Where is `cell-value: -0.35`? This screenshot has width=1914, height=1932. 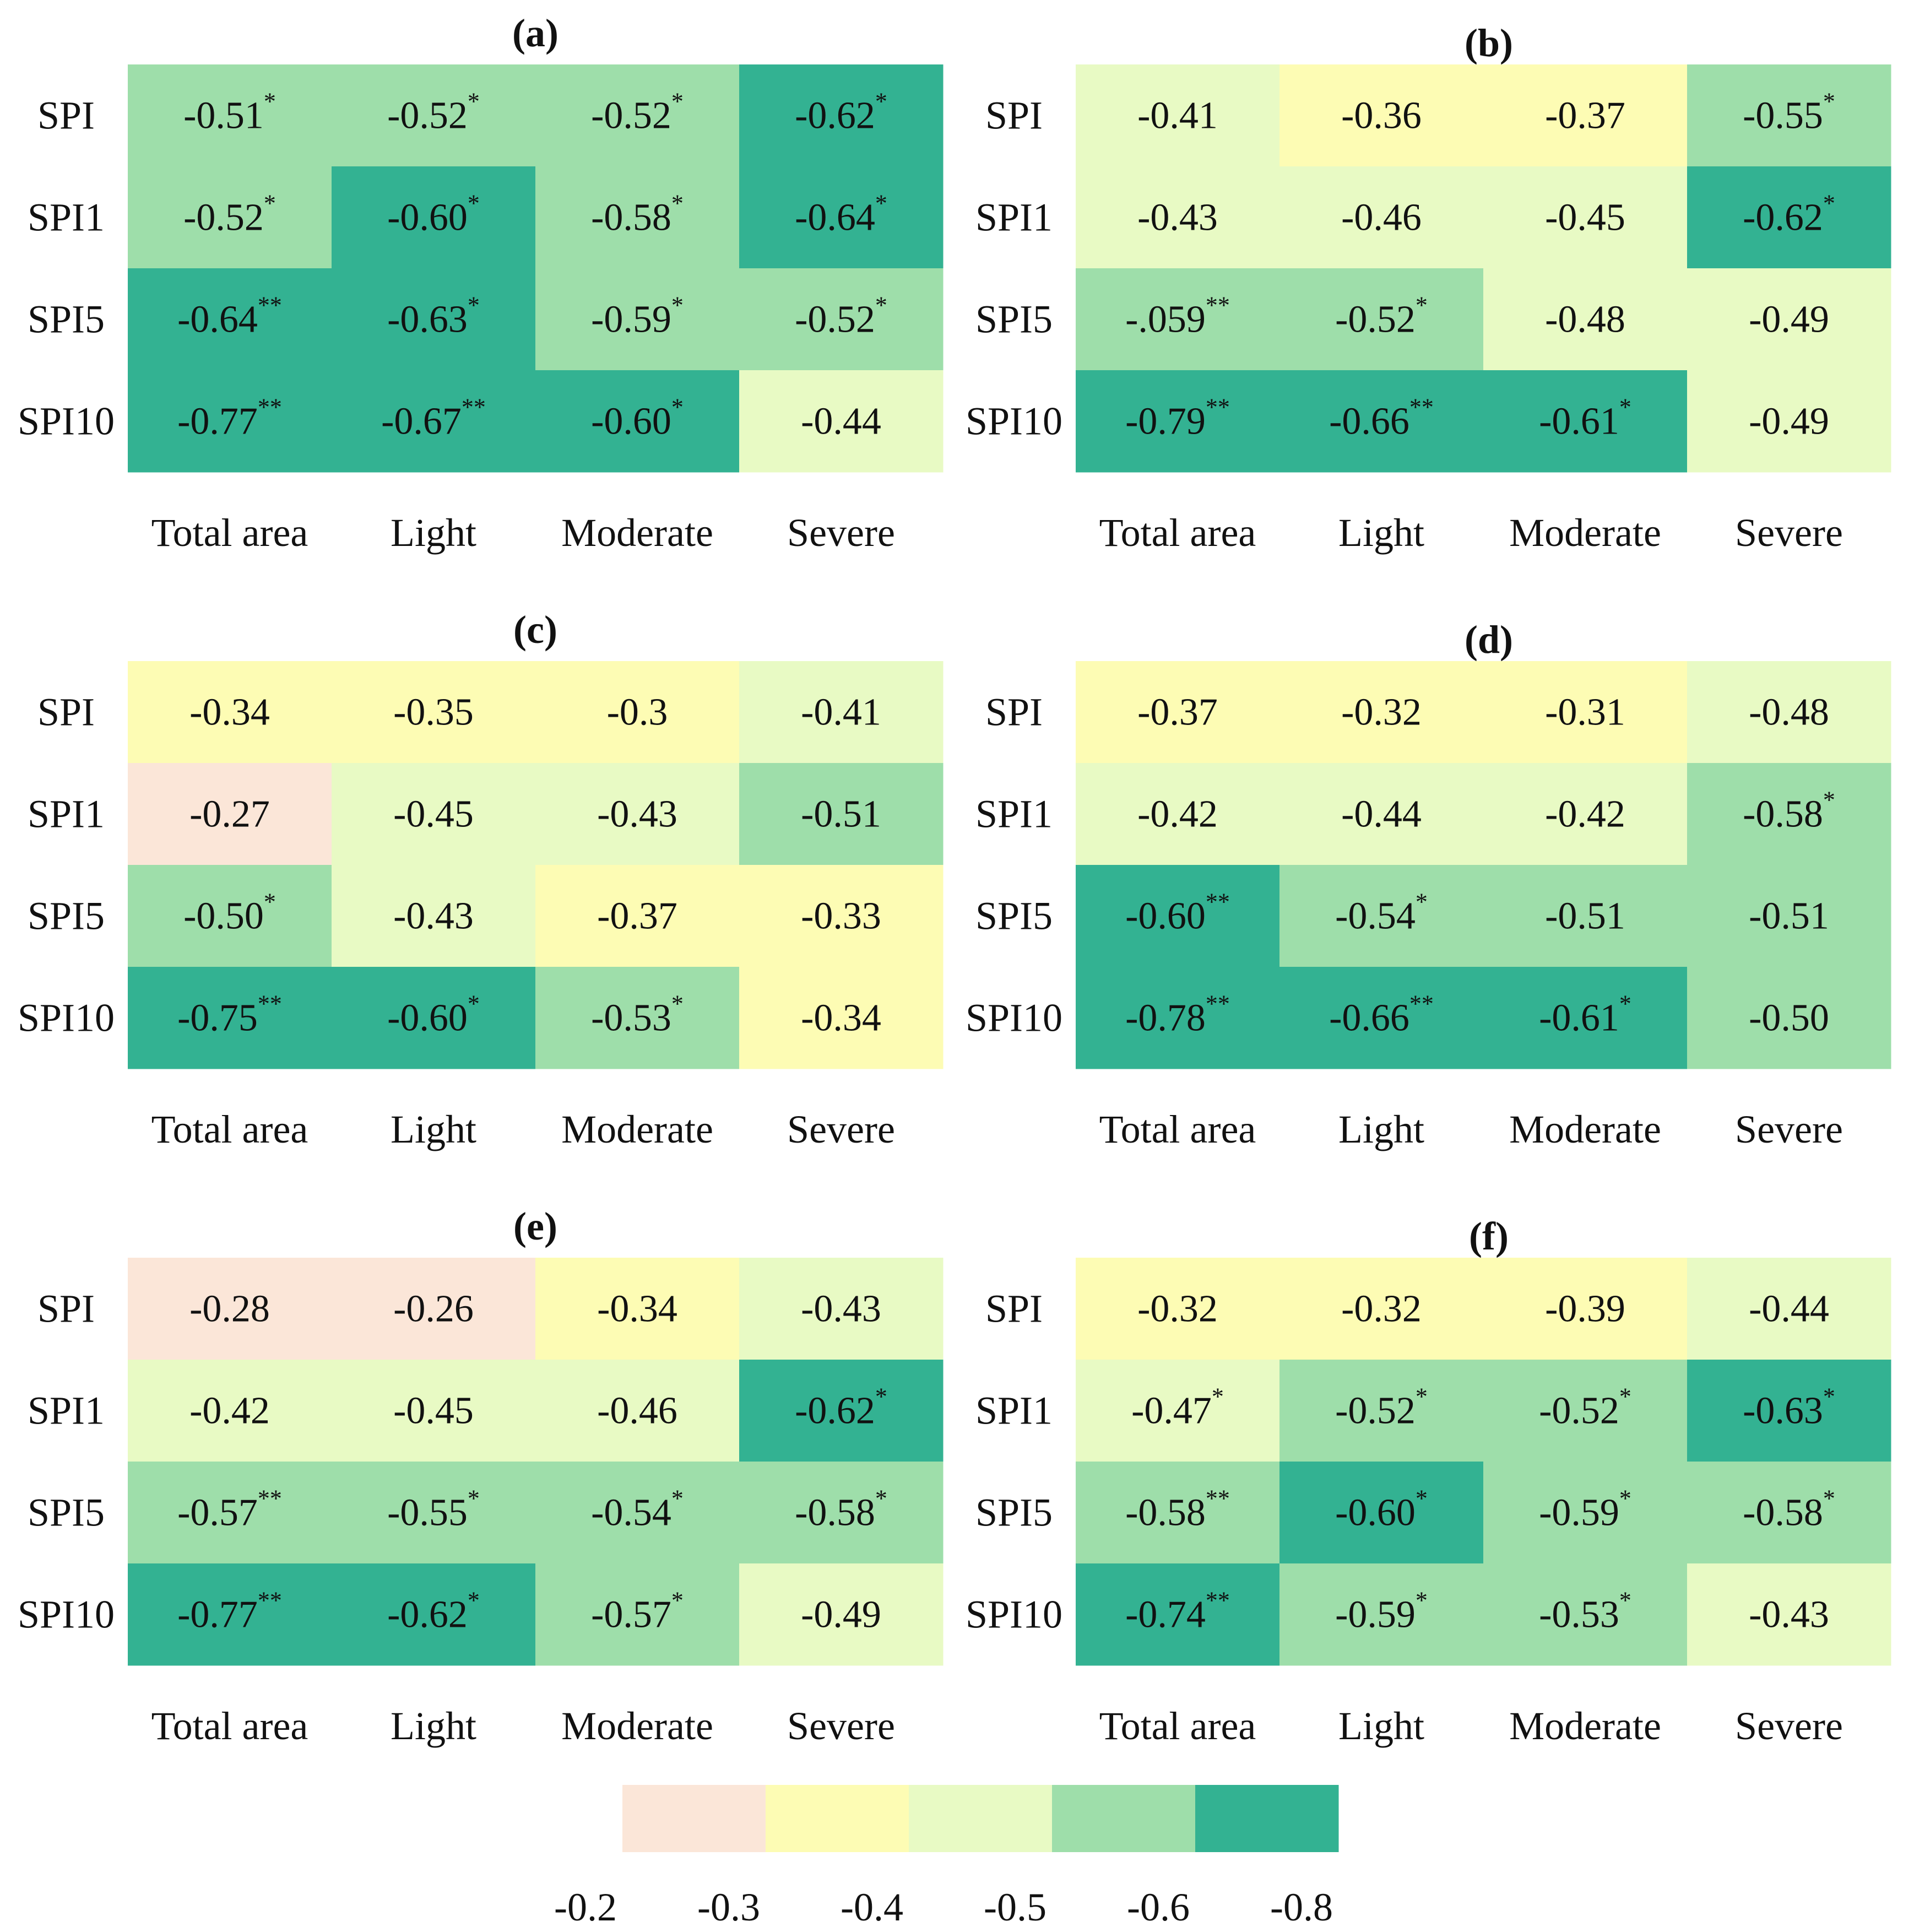 cell-value: -0.35 is located at coordinates (433, 712).